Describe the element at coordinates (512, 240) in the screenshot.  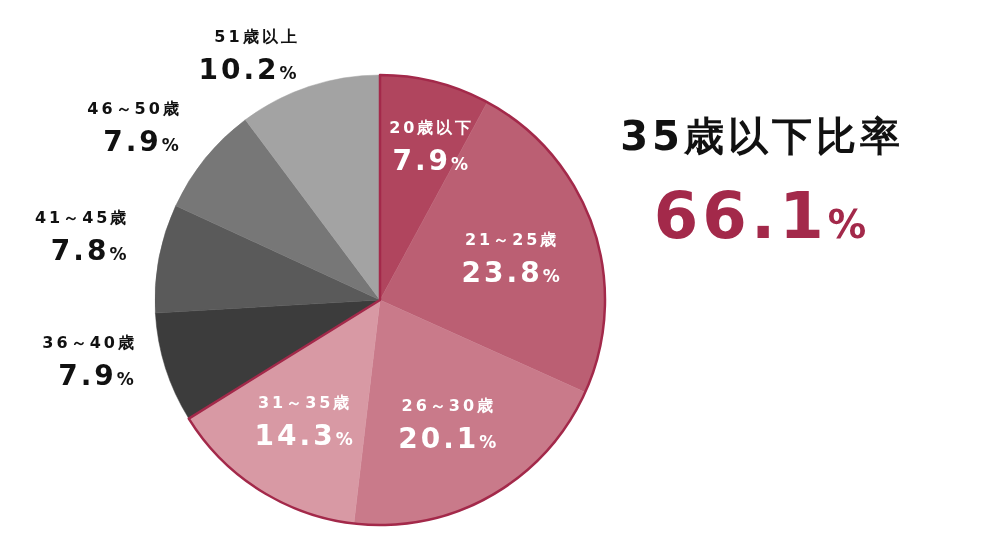
I see `slice-label: 21～25歳` at that location.